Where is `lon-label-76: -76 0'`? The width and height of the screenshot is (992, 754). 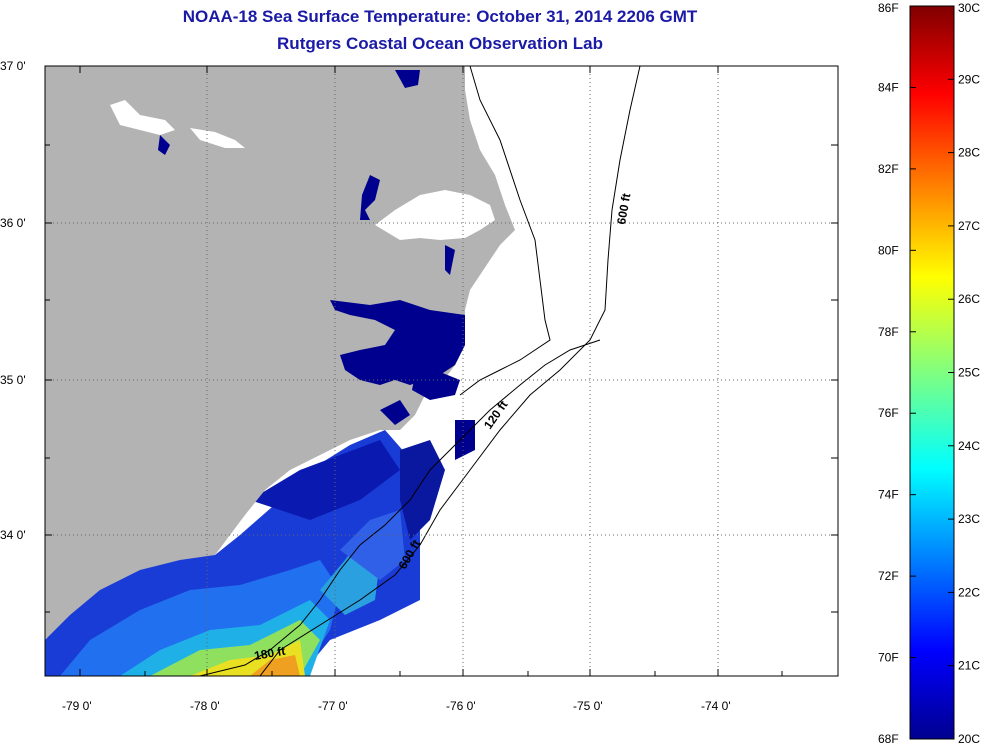 lon-label-76: -76 0' is located at coordinates (461, 706).